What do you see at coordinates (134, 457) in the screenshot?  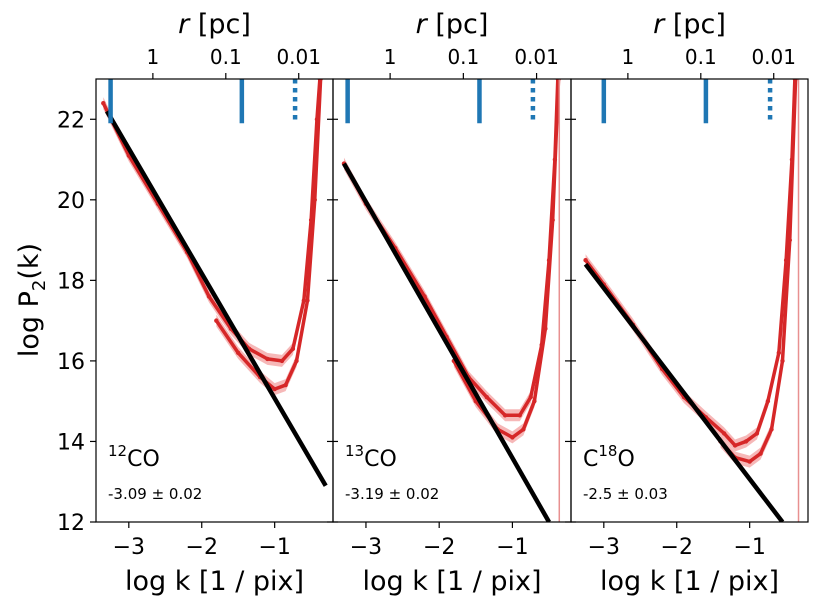 I see `species-label: 12CO` at bounding box center [134, 457].